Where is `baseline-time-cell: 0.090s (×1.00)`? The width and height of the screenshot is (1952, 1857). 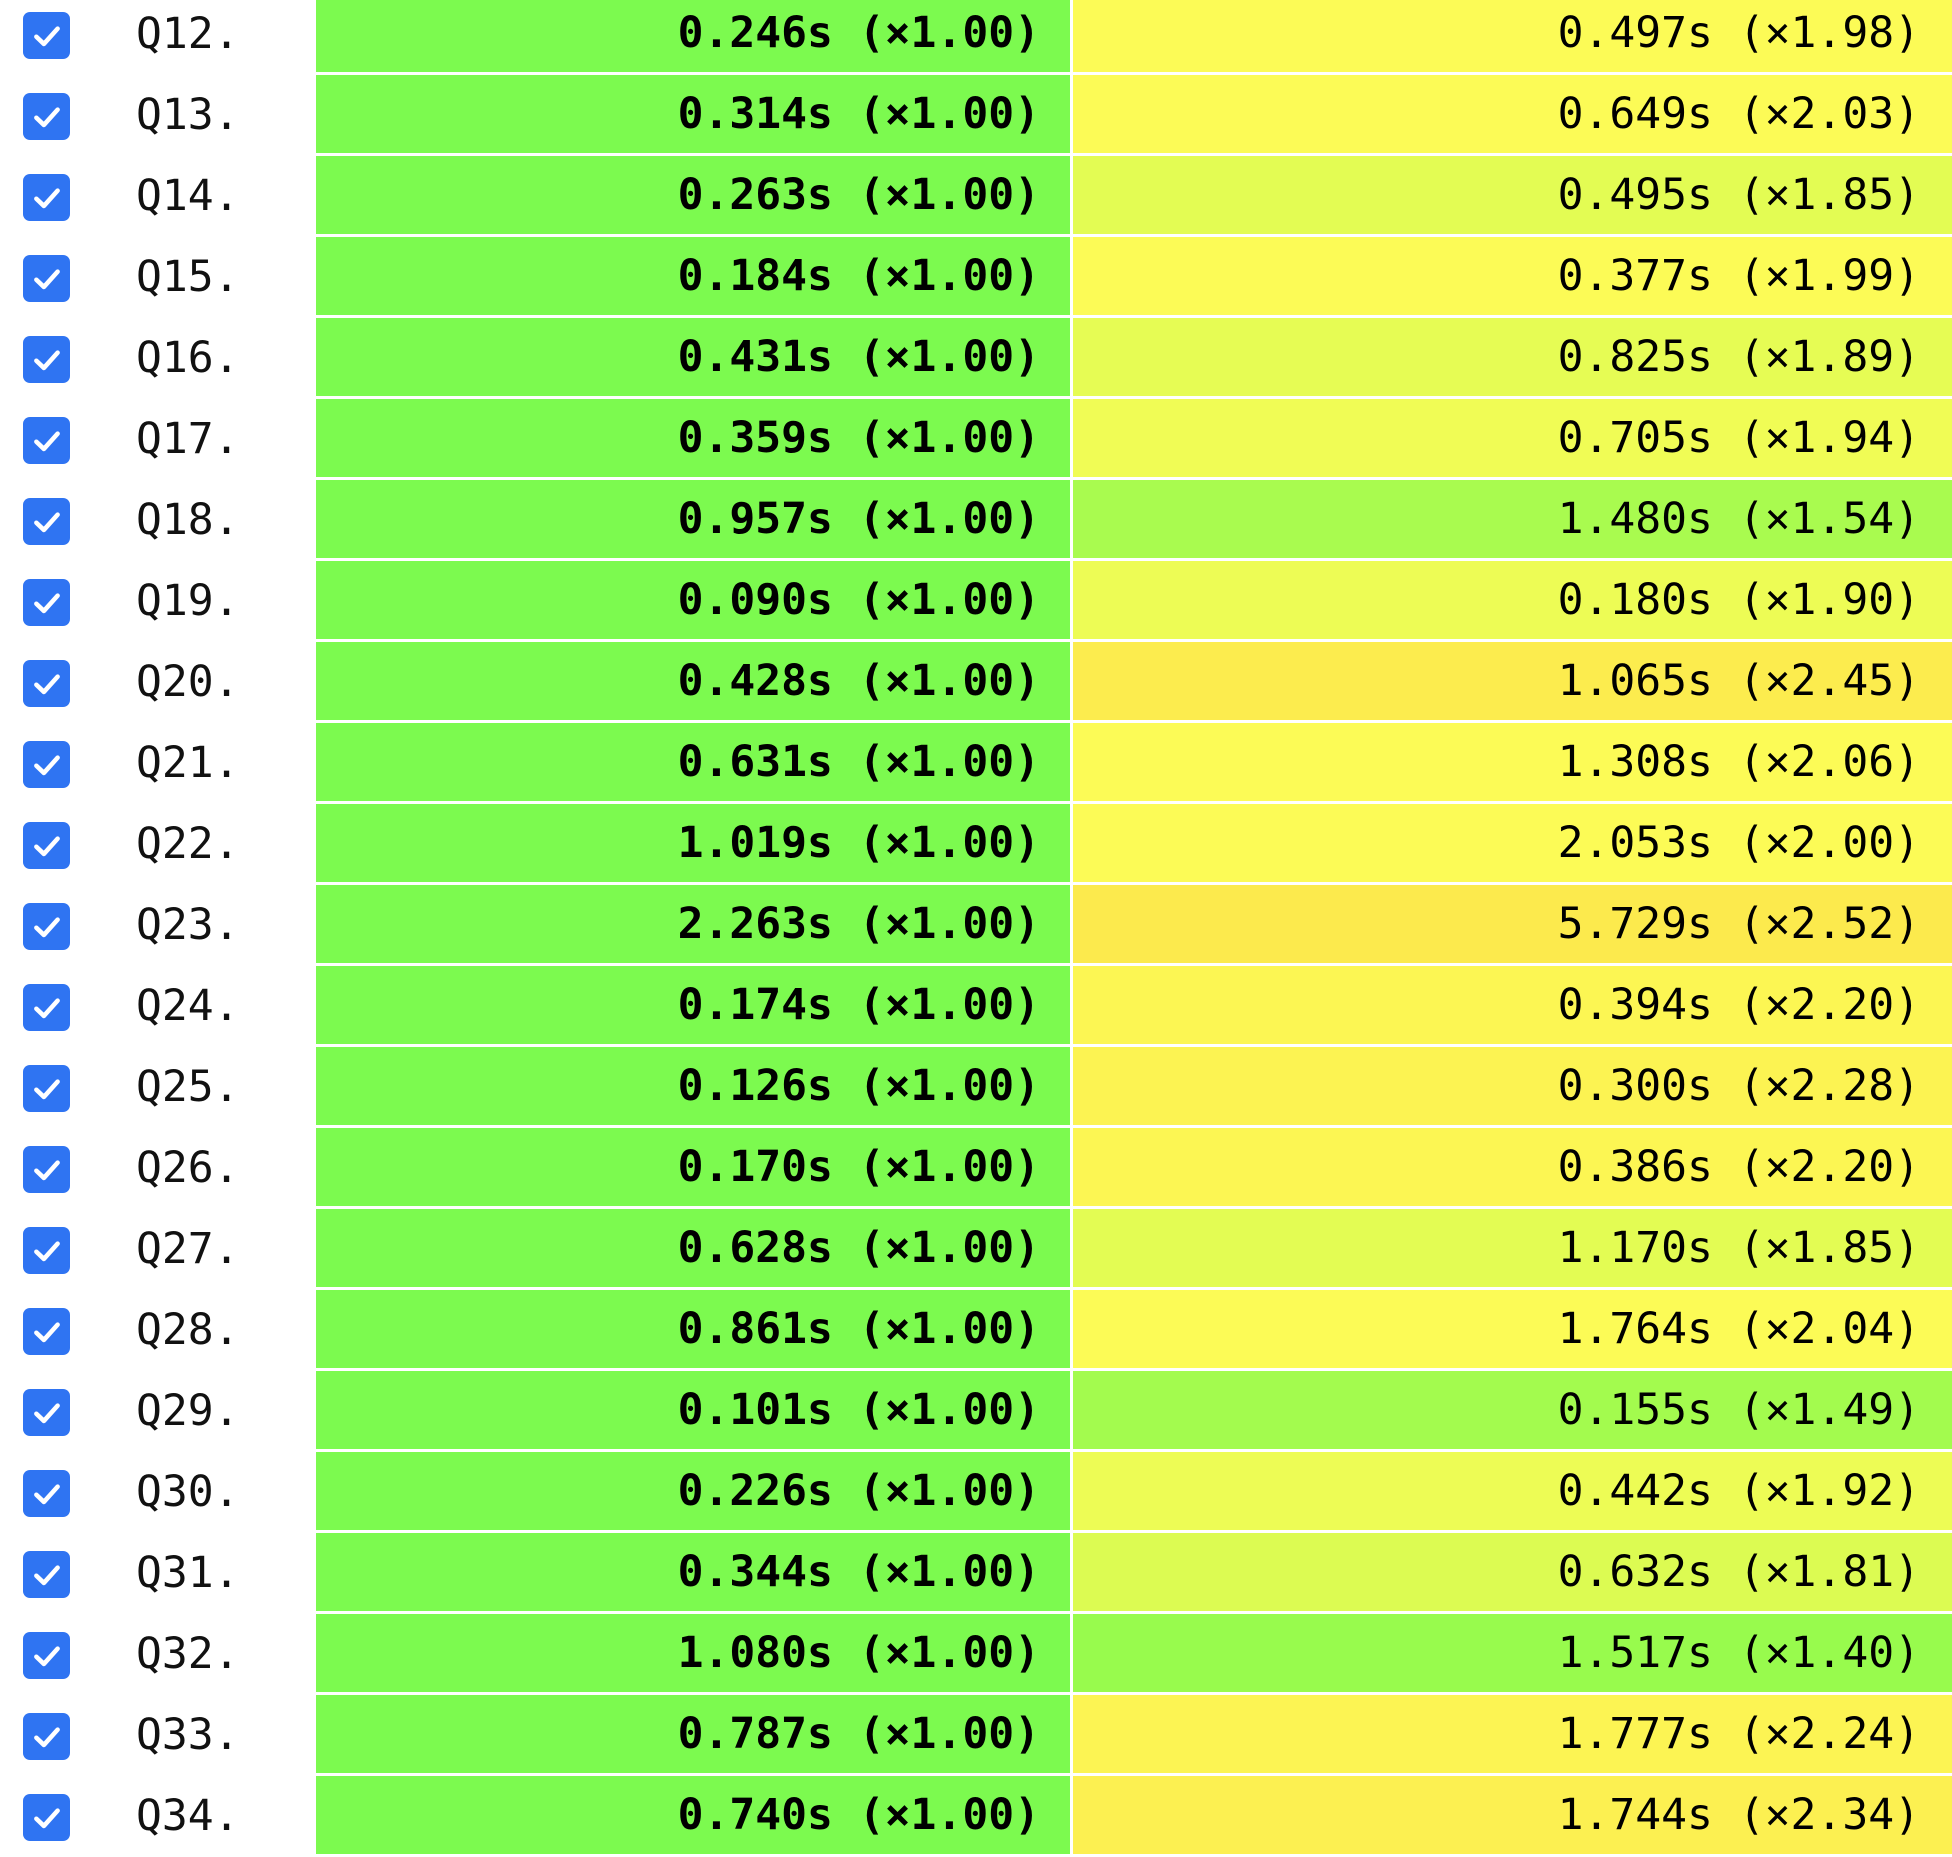
baseline-time-cell: 0.090s (×1.00) is located at coordinates (693, 600).